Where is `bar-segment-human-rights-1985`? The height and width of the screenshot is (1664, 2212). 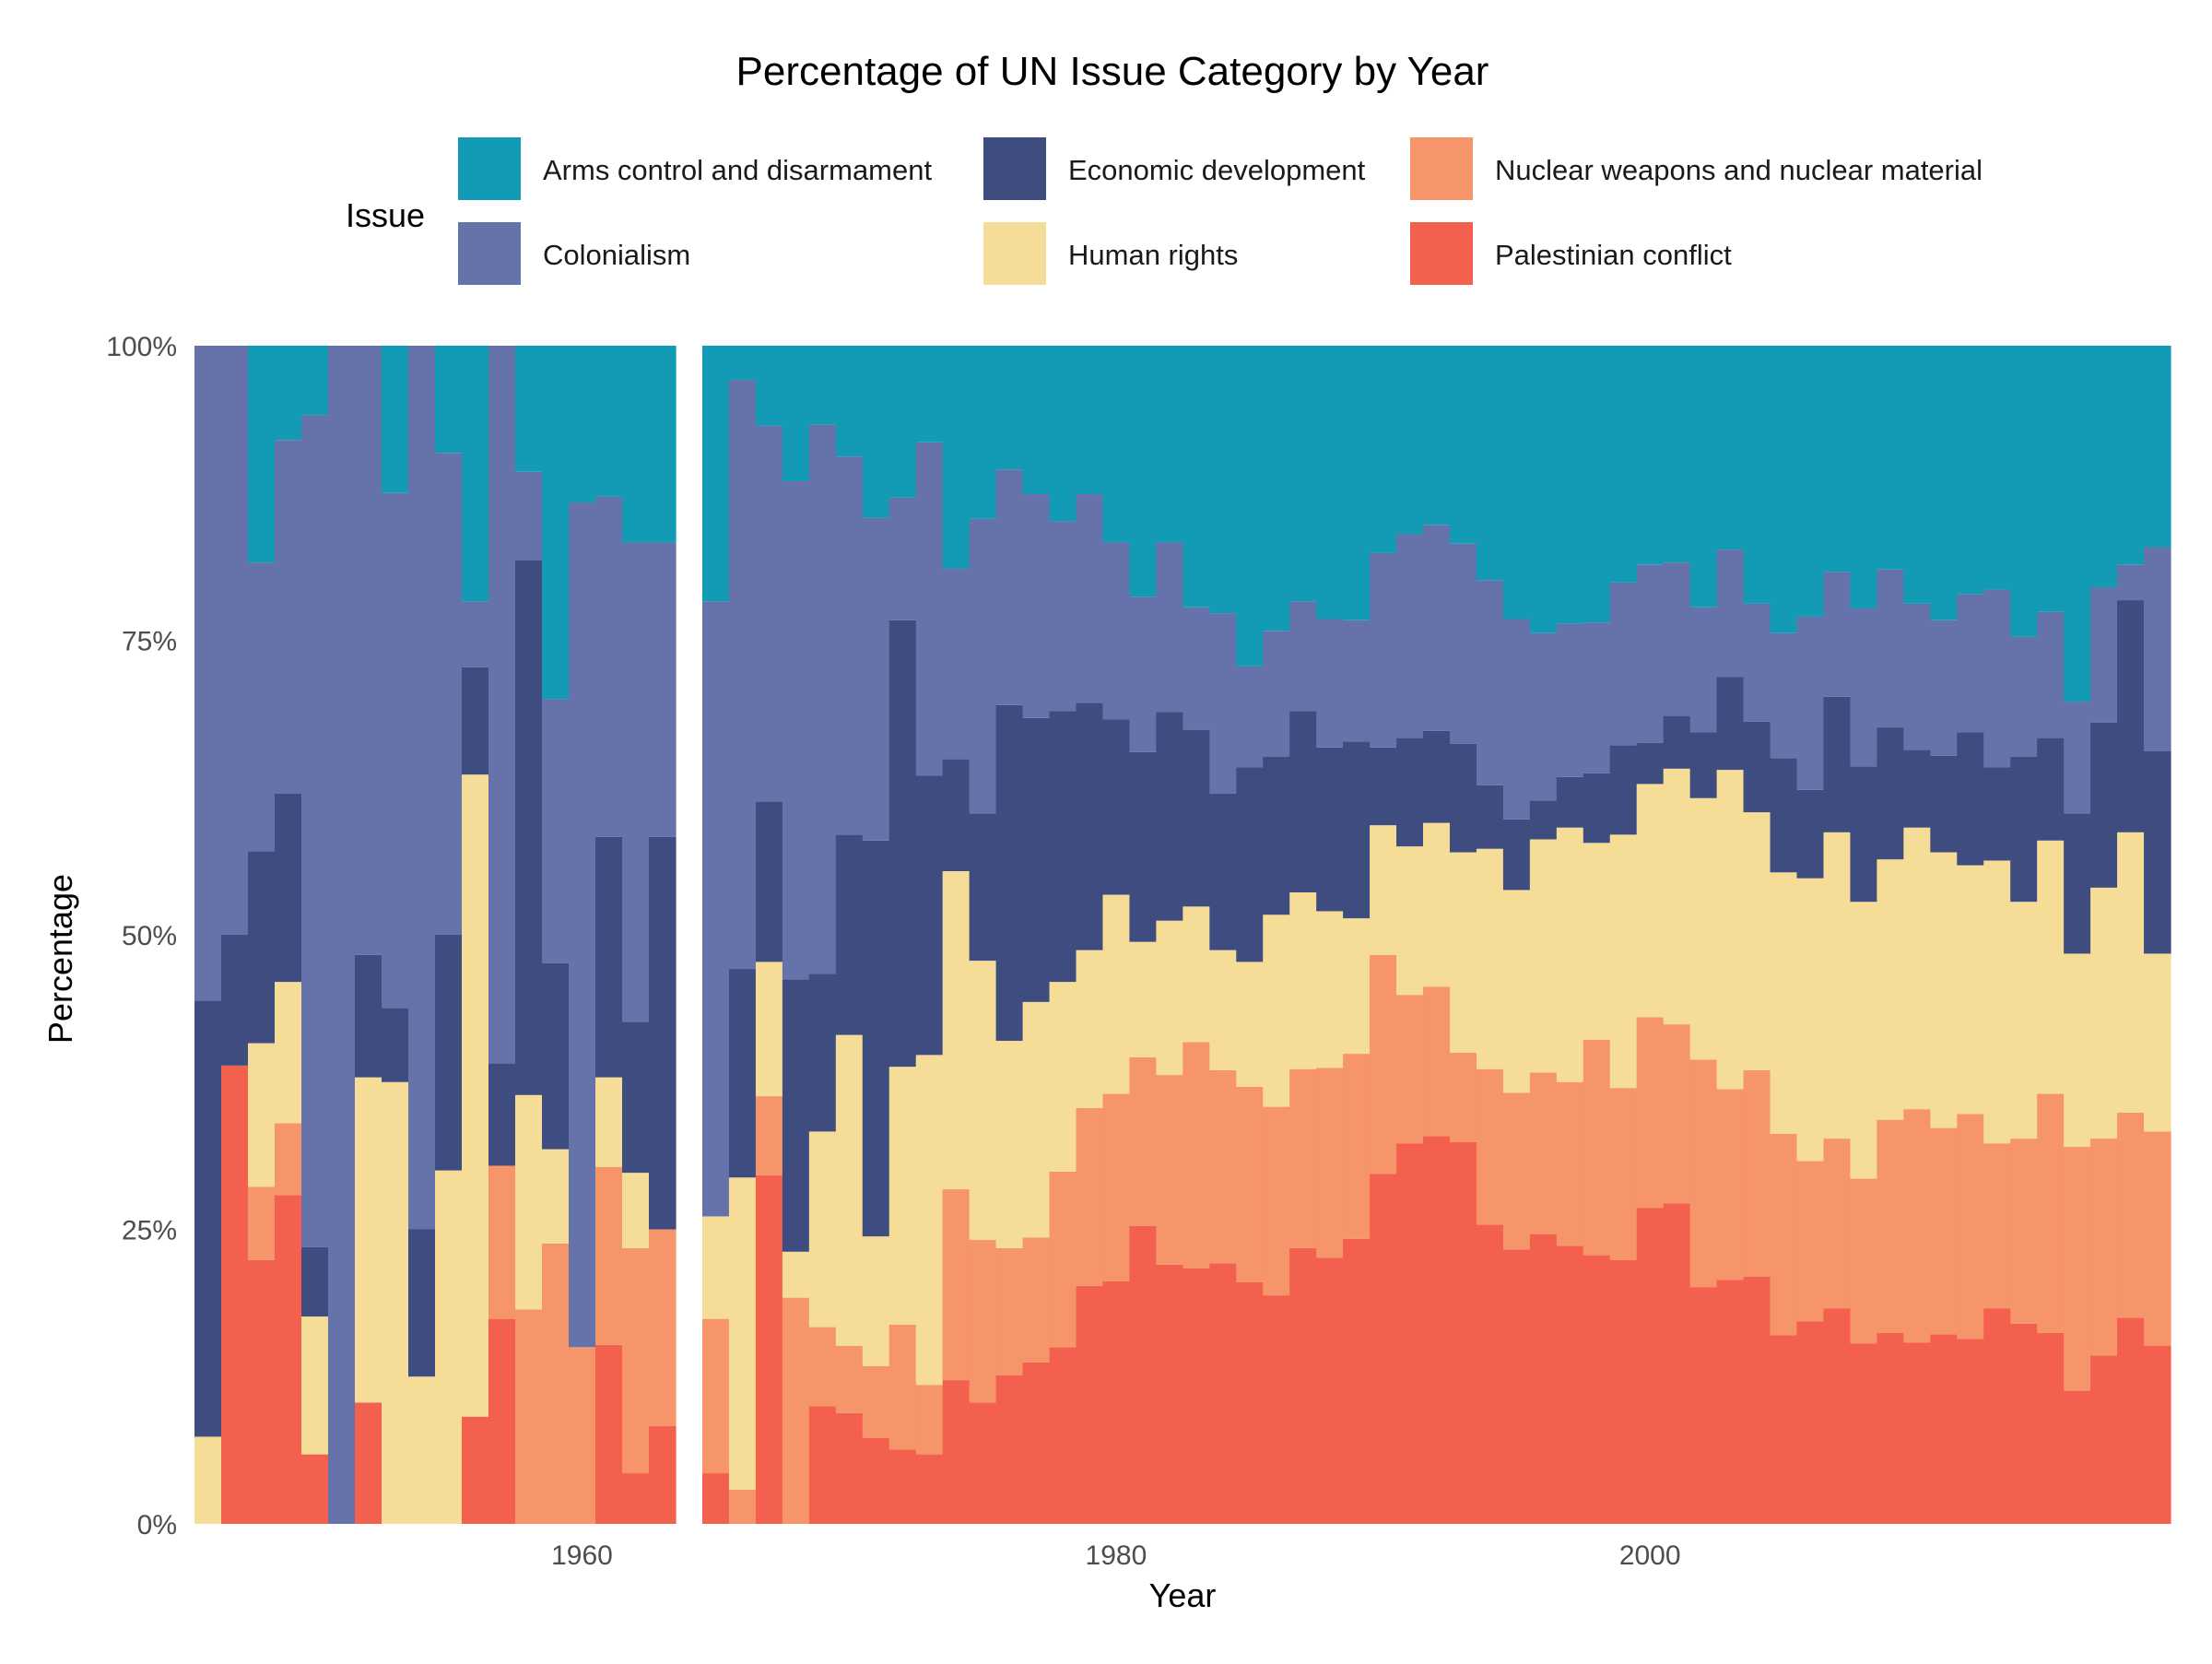 bar-segment-human-rights-1985 is located at coordinates (1250, 1024).